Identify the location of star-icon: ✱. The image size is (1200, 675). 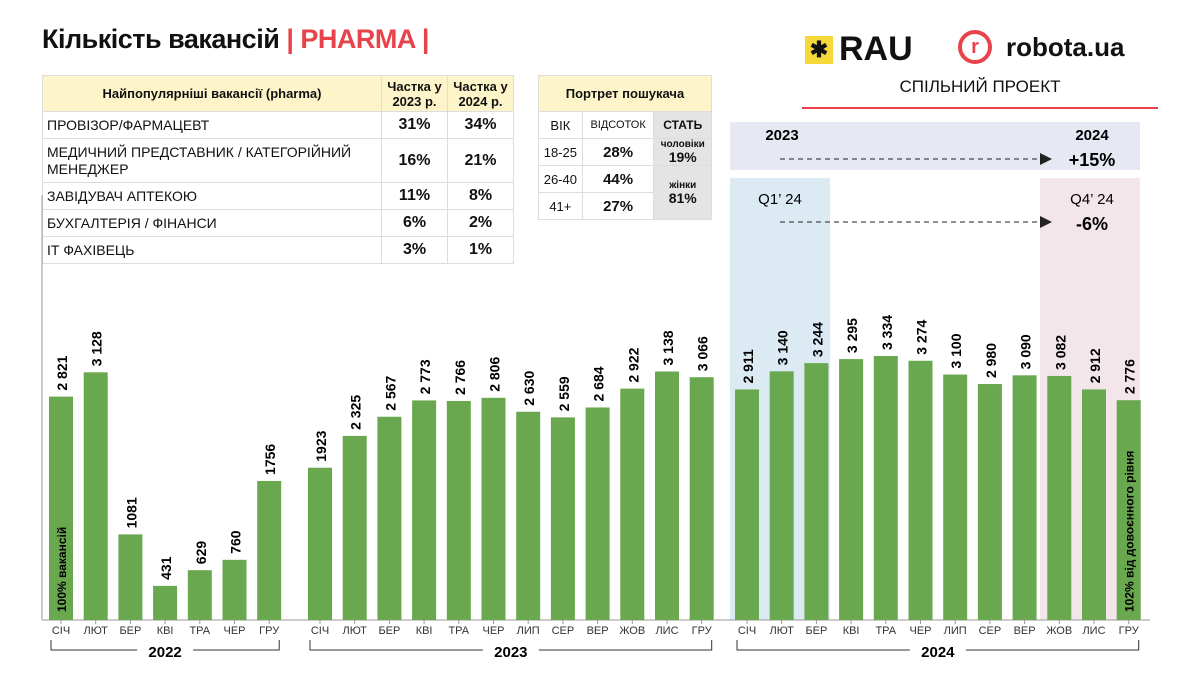
(819, 49).